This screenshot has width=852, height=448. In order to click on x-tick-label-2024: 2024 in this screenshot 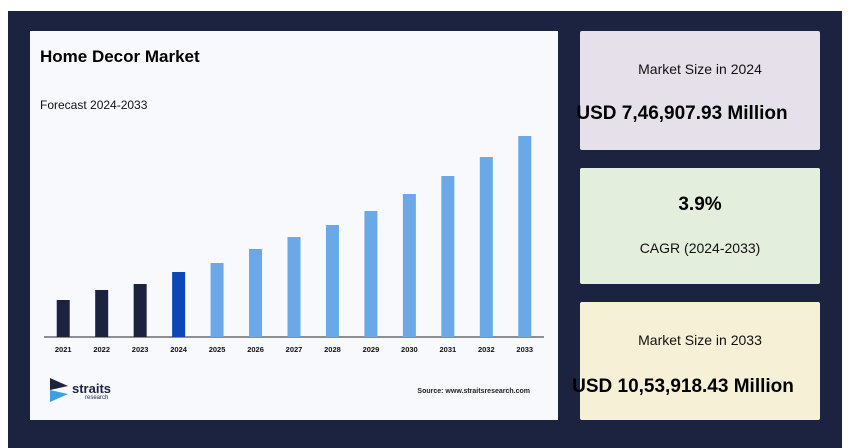, I will do `click(179, 349)`.